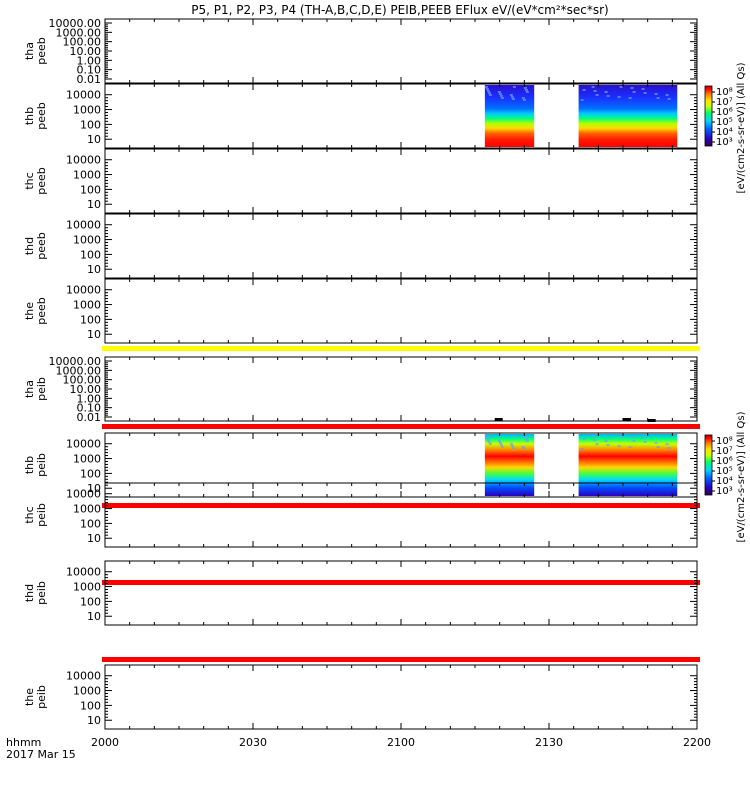  Describe the element at coordinates (401, 742) in the screenshot. I see `x-axis: 2000 2030 2100 2130 2200` at that location.